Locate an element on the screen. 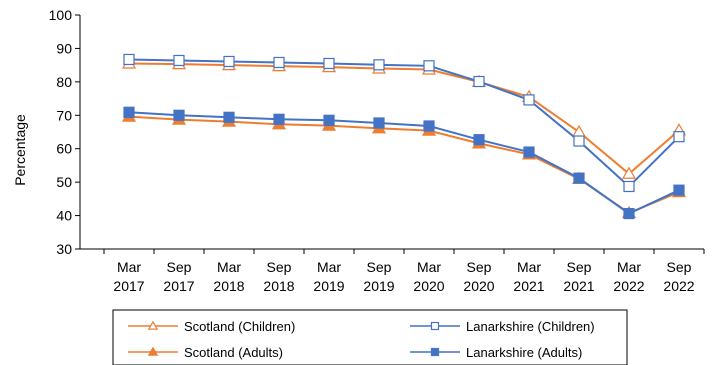 This screenshot has height=365, width=720. legend-item: Lanarkshire (Adults) is located at coordinates (496, 352).